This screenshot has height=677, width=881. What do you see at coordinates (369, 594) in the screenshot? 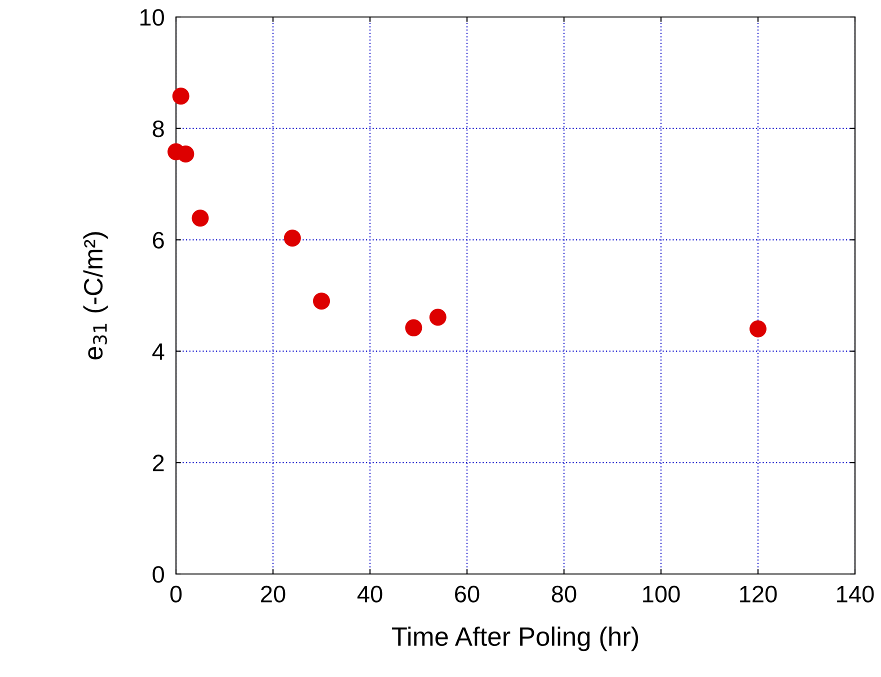
I see `x-tick-label: 40` at bounding box center [369, 594].